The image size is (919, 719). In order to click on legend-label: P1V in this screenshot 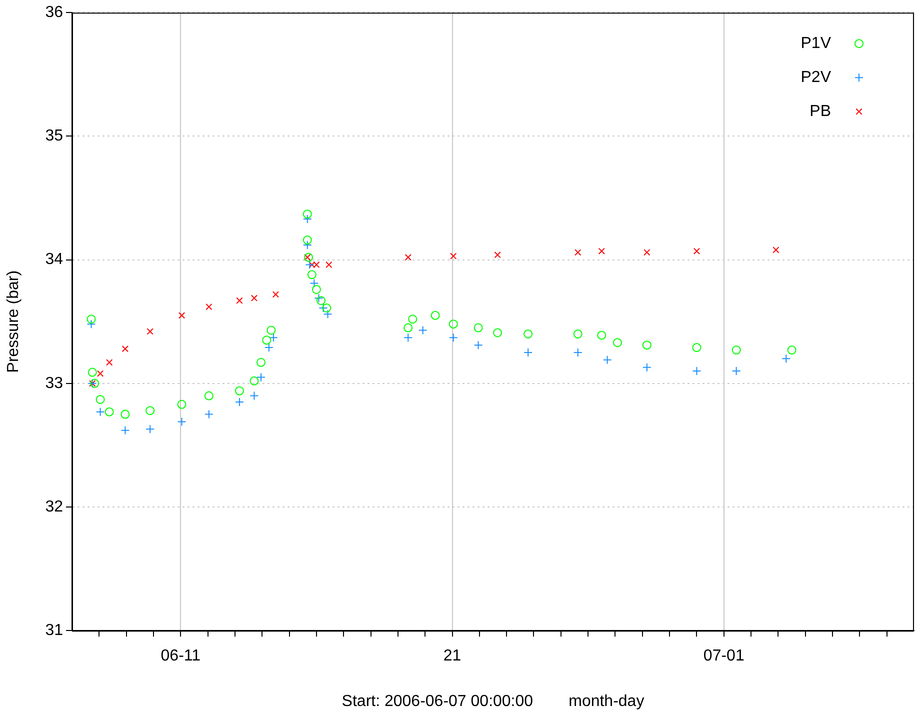, I will do `click(816, 43)`.